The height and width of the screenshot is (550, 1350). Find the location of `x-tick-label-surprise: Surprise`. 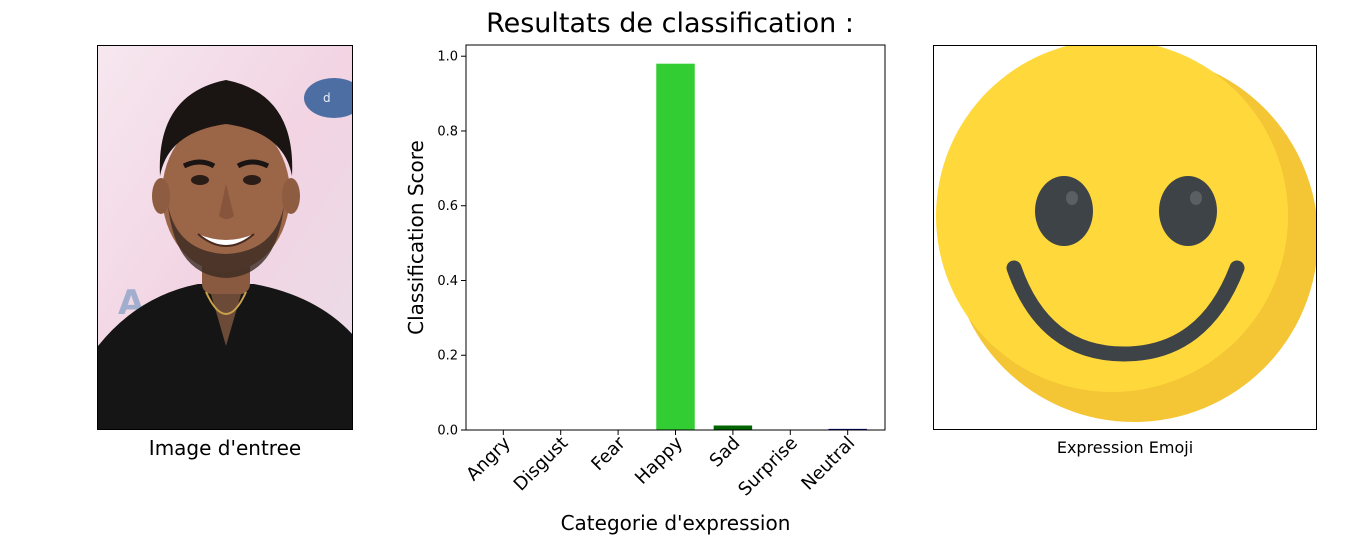

x-tick-label-surprise: Surprise is located at coordinates (768, 467).